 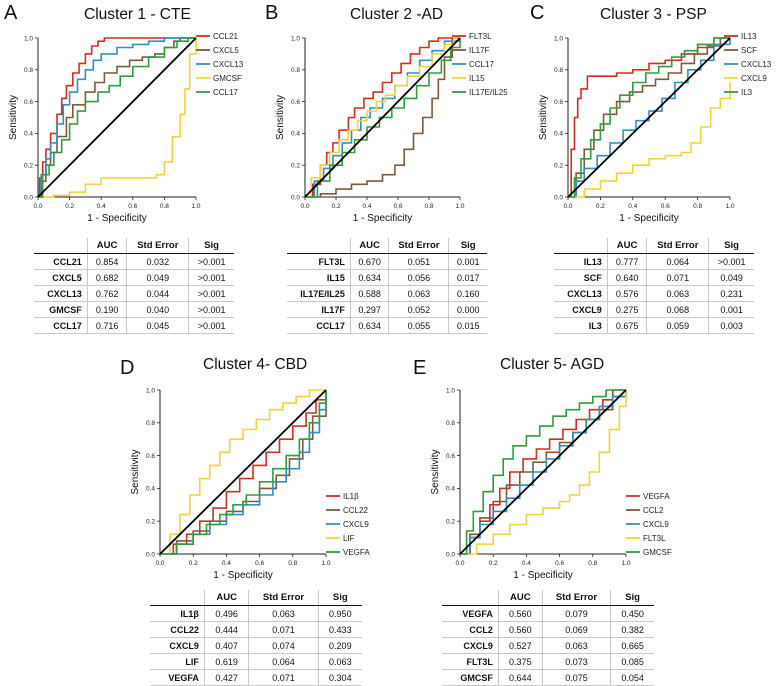 What do you see at coordinates (226, 629) in the screenshot?
I see `table-cell: 0.444` at bounding box center [226, 629].